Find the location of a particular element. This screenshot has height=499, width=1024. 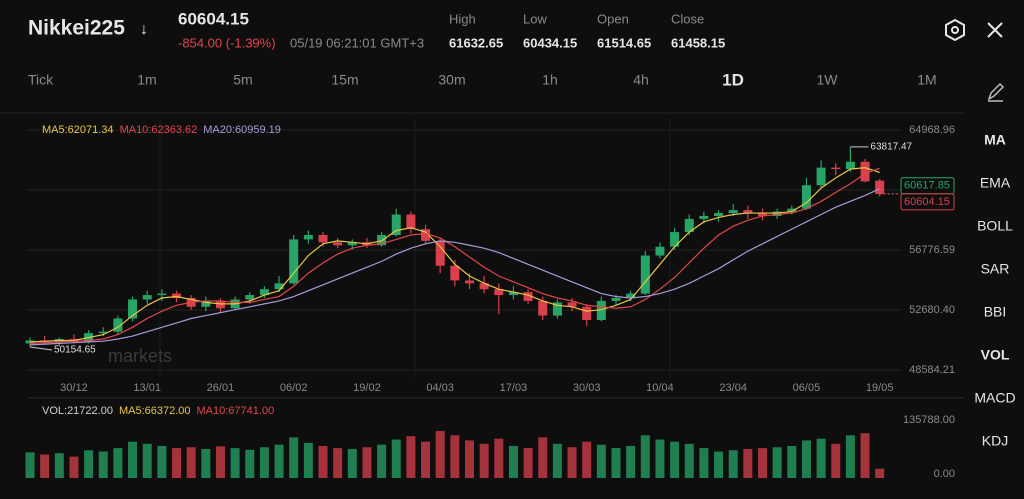

y-tick-label: 0.00 is located at coordinates (944, 474).